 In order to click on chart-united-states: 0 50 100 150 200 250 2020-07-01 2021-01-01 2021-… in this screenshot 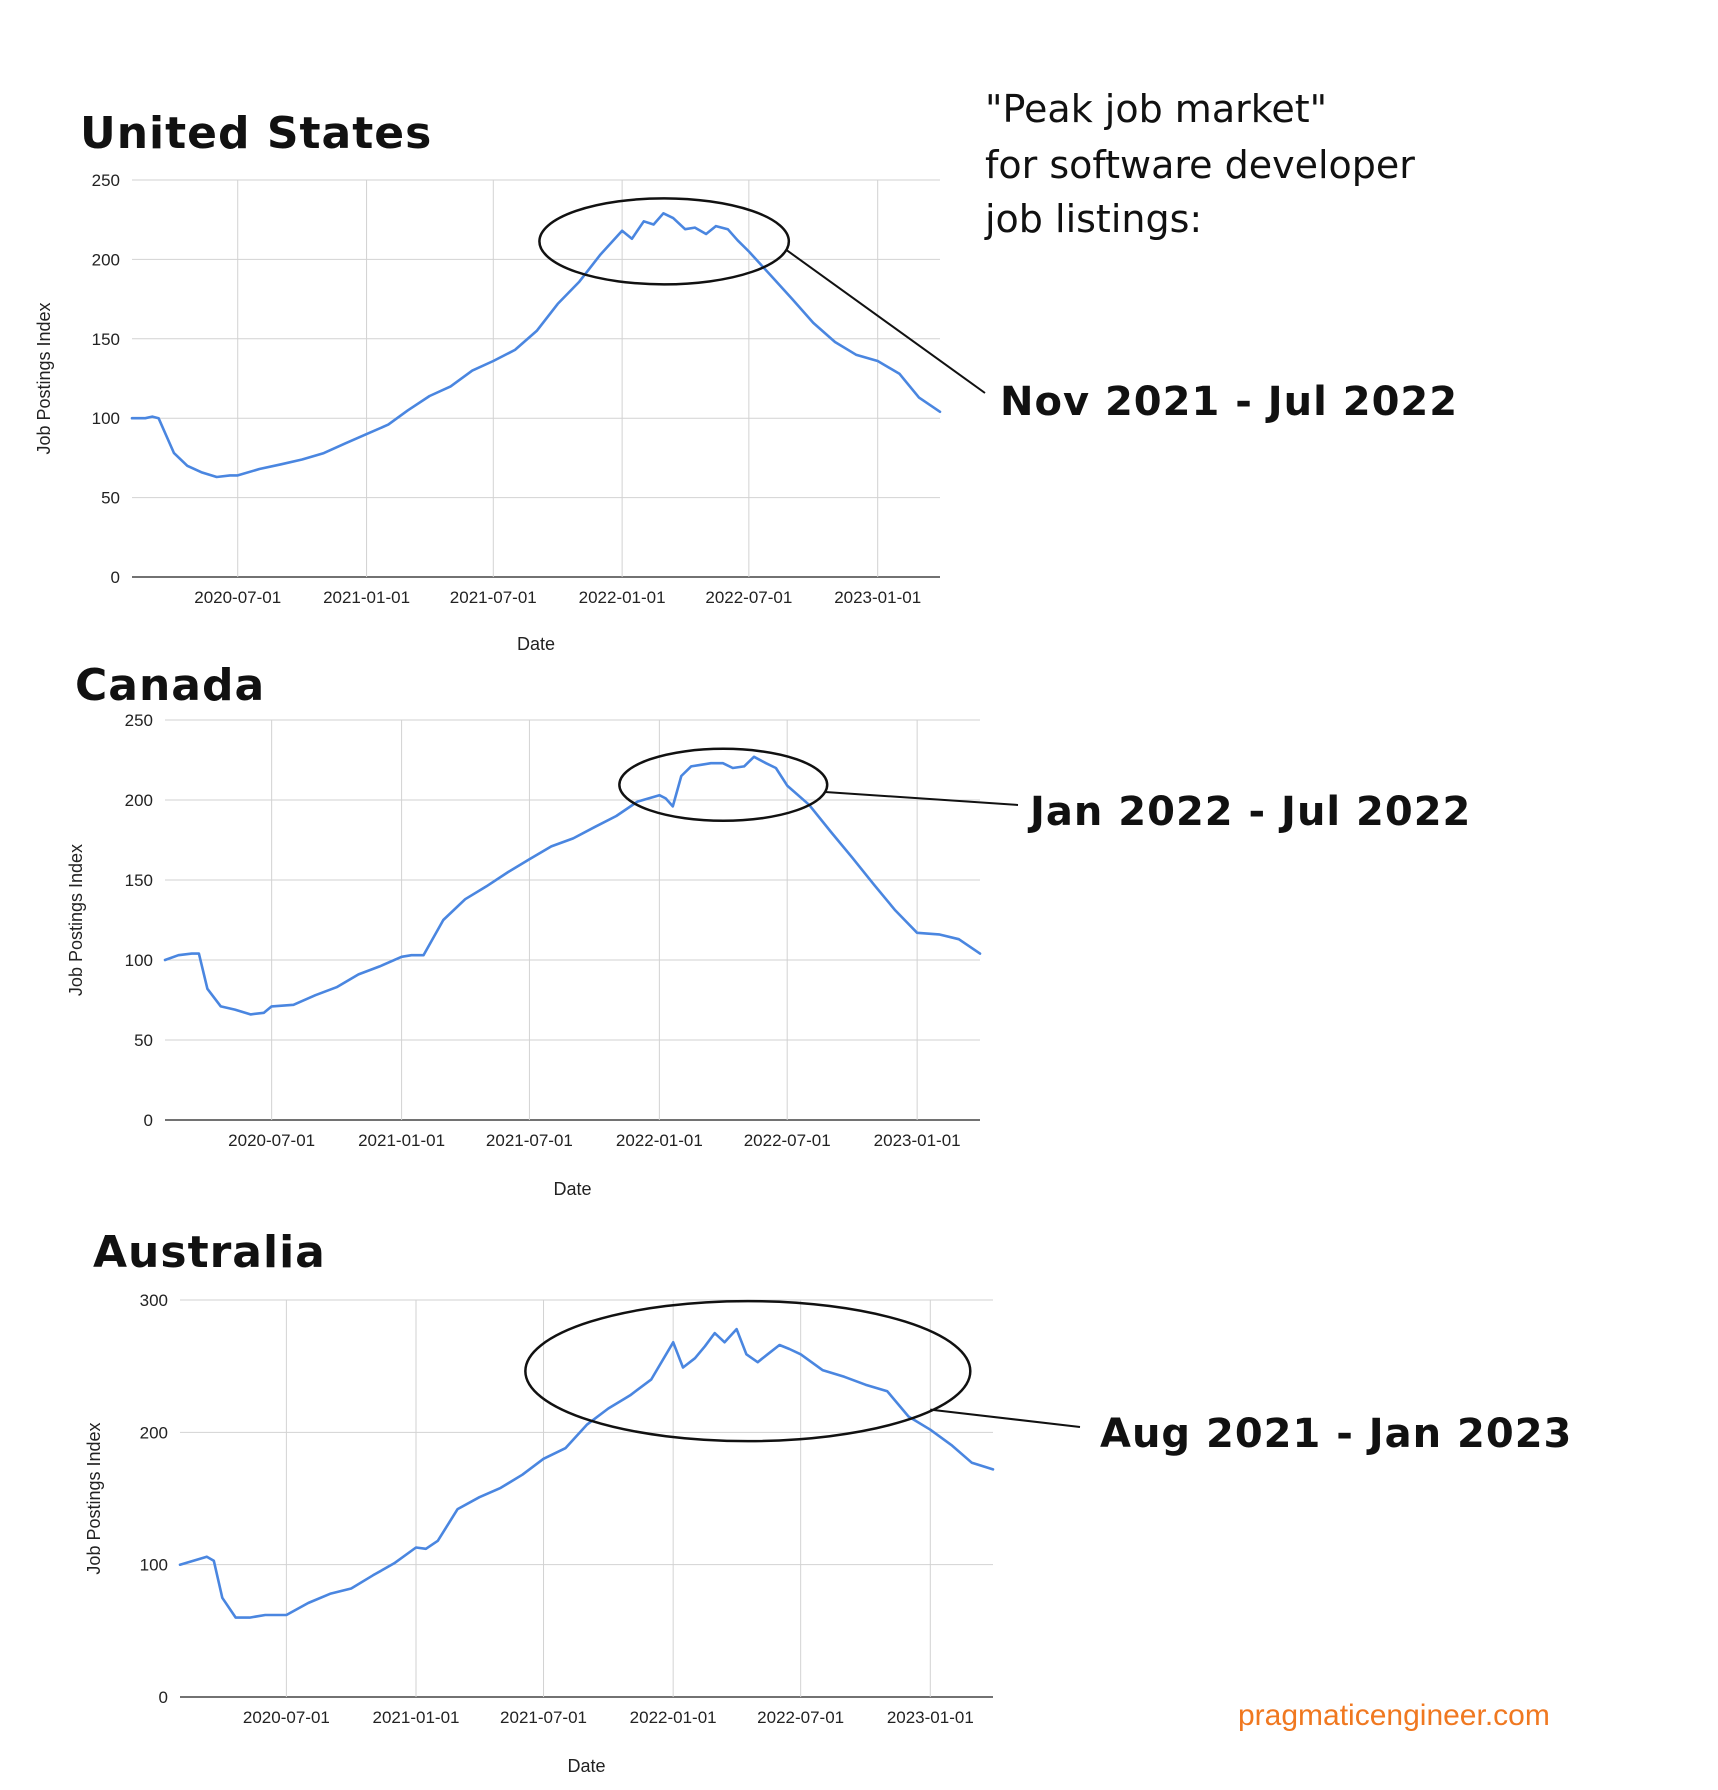, I will do `click(510, 412)`.